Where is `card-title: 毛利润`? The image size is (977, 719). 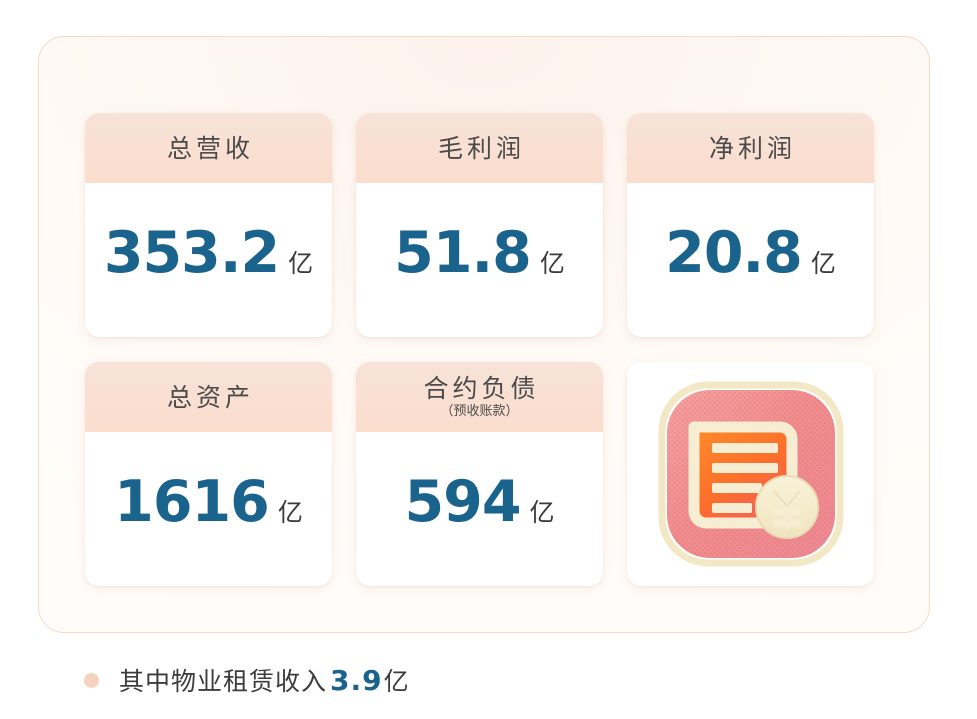 card-title: 毛利润 is located at coordinates (481, 148).